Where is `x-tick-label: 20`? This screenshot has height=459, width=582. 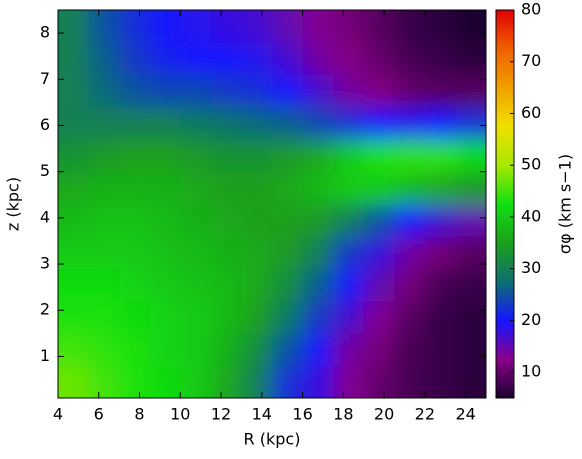 x-tick-label: 20 is located at coordinates (384, 414).